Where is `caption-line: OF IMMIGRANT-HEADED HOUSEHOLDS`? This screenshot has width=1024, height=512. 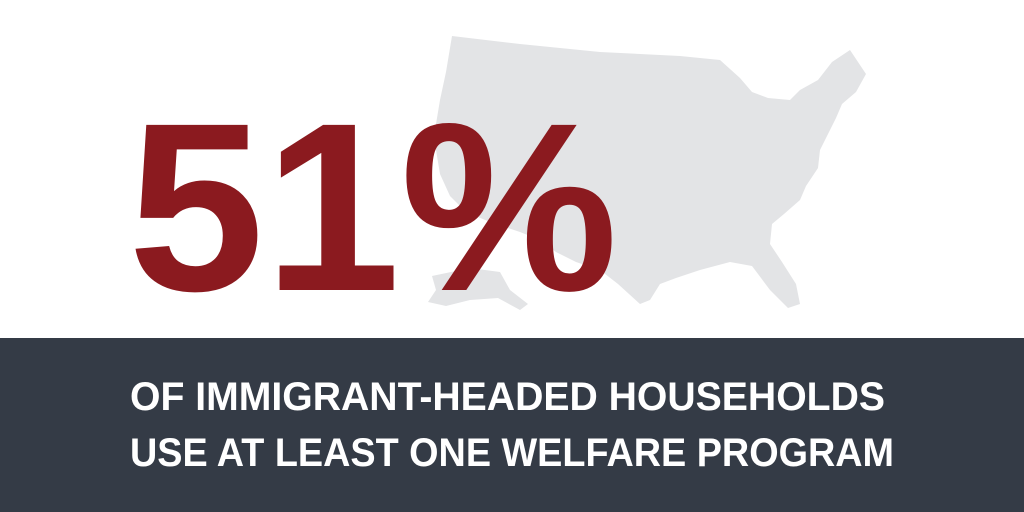 caption-line: OF IMMIGRANT-HEADED HOUSEHOLDS is located at coordinates (507, 397).